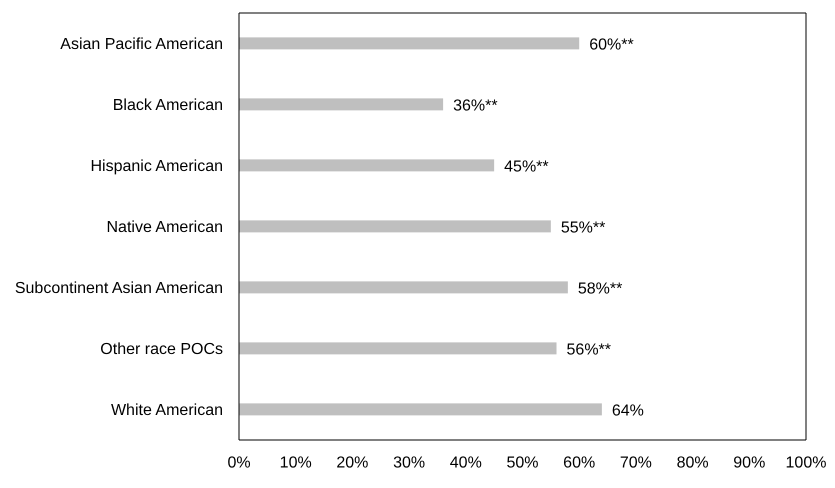 The width and height of the screenshot is (835, 488). Describe the element at coordinates (239, 463) in the screenshot. I see `x-tick-label: 0%` at that location.